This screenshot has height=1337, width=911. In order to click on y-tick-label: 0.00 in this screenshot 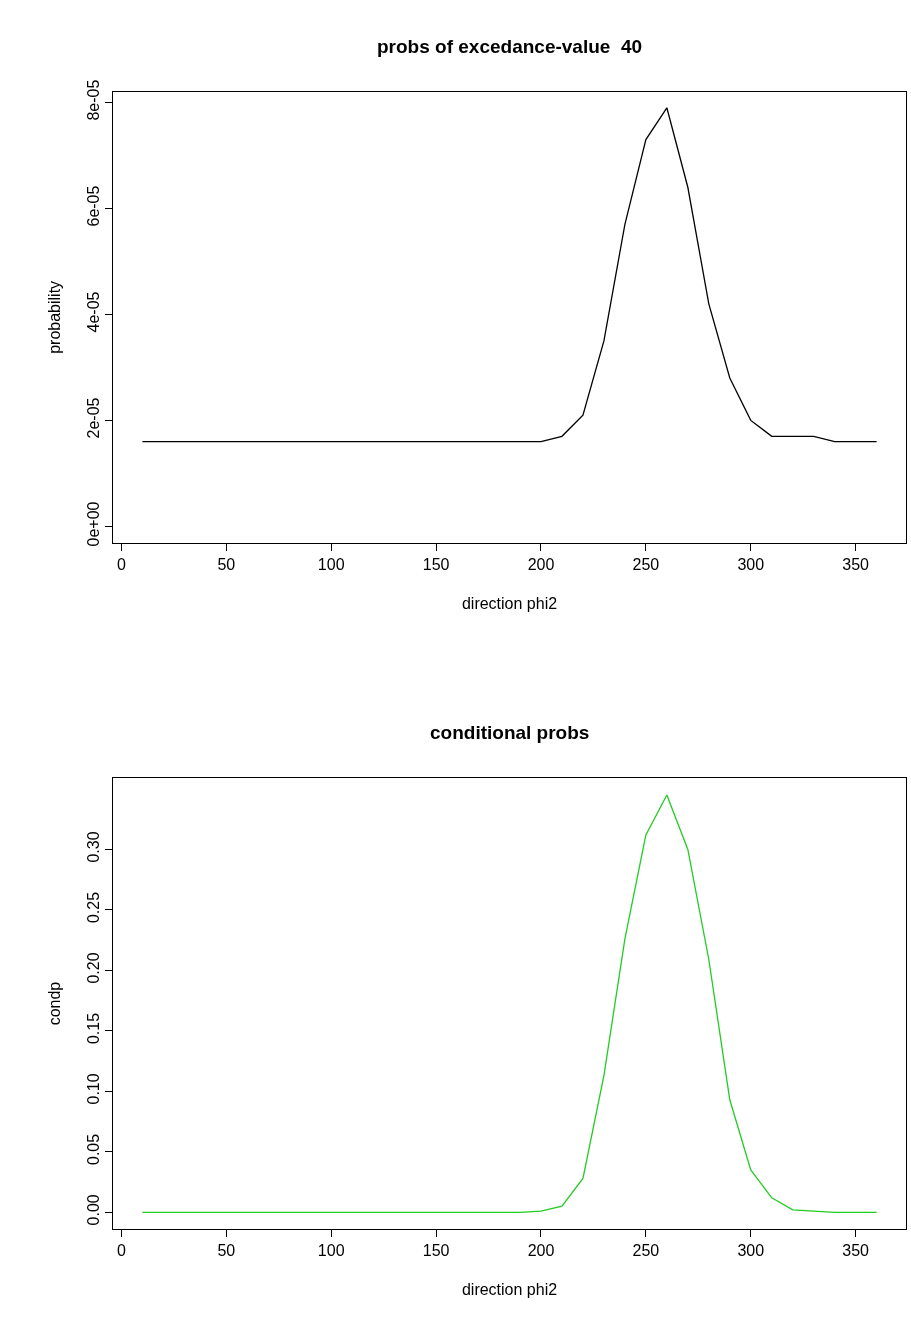, I will do `click(93, 1210)`.